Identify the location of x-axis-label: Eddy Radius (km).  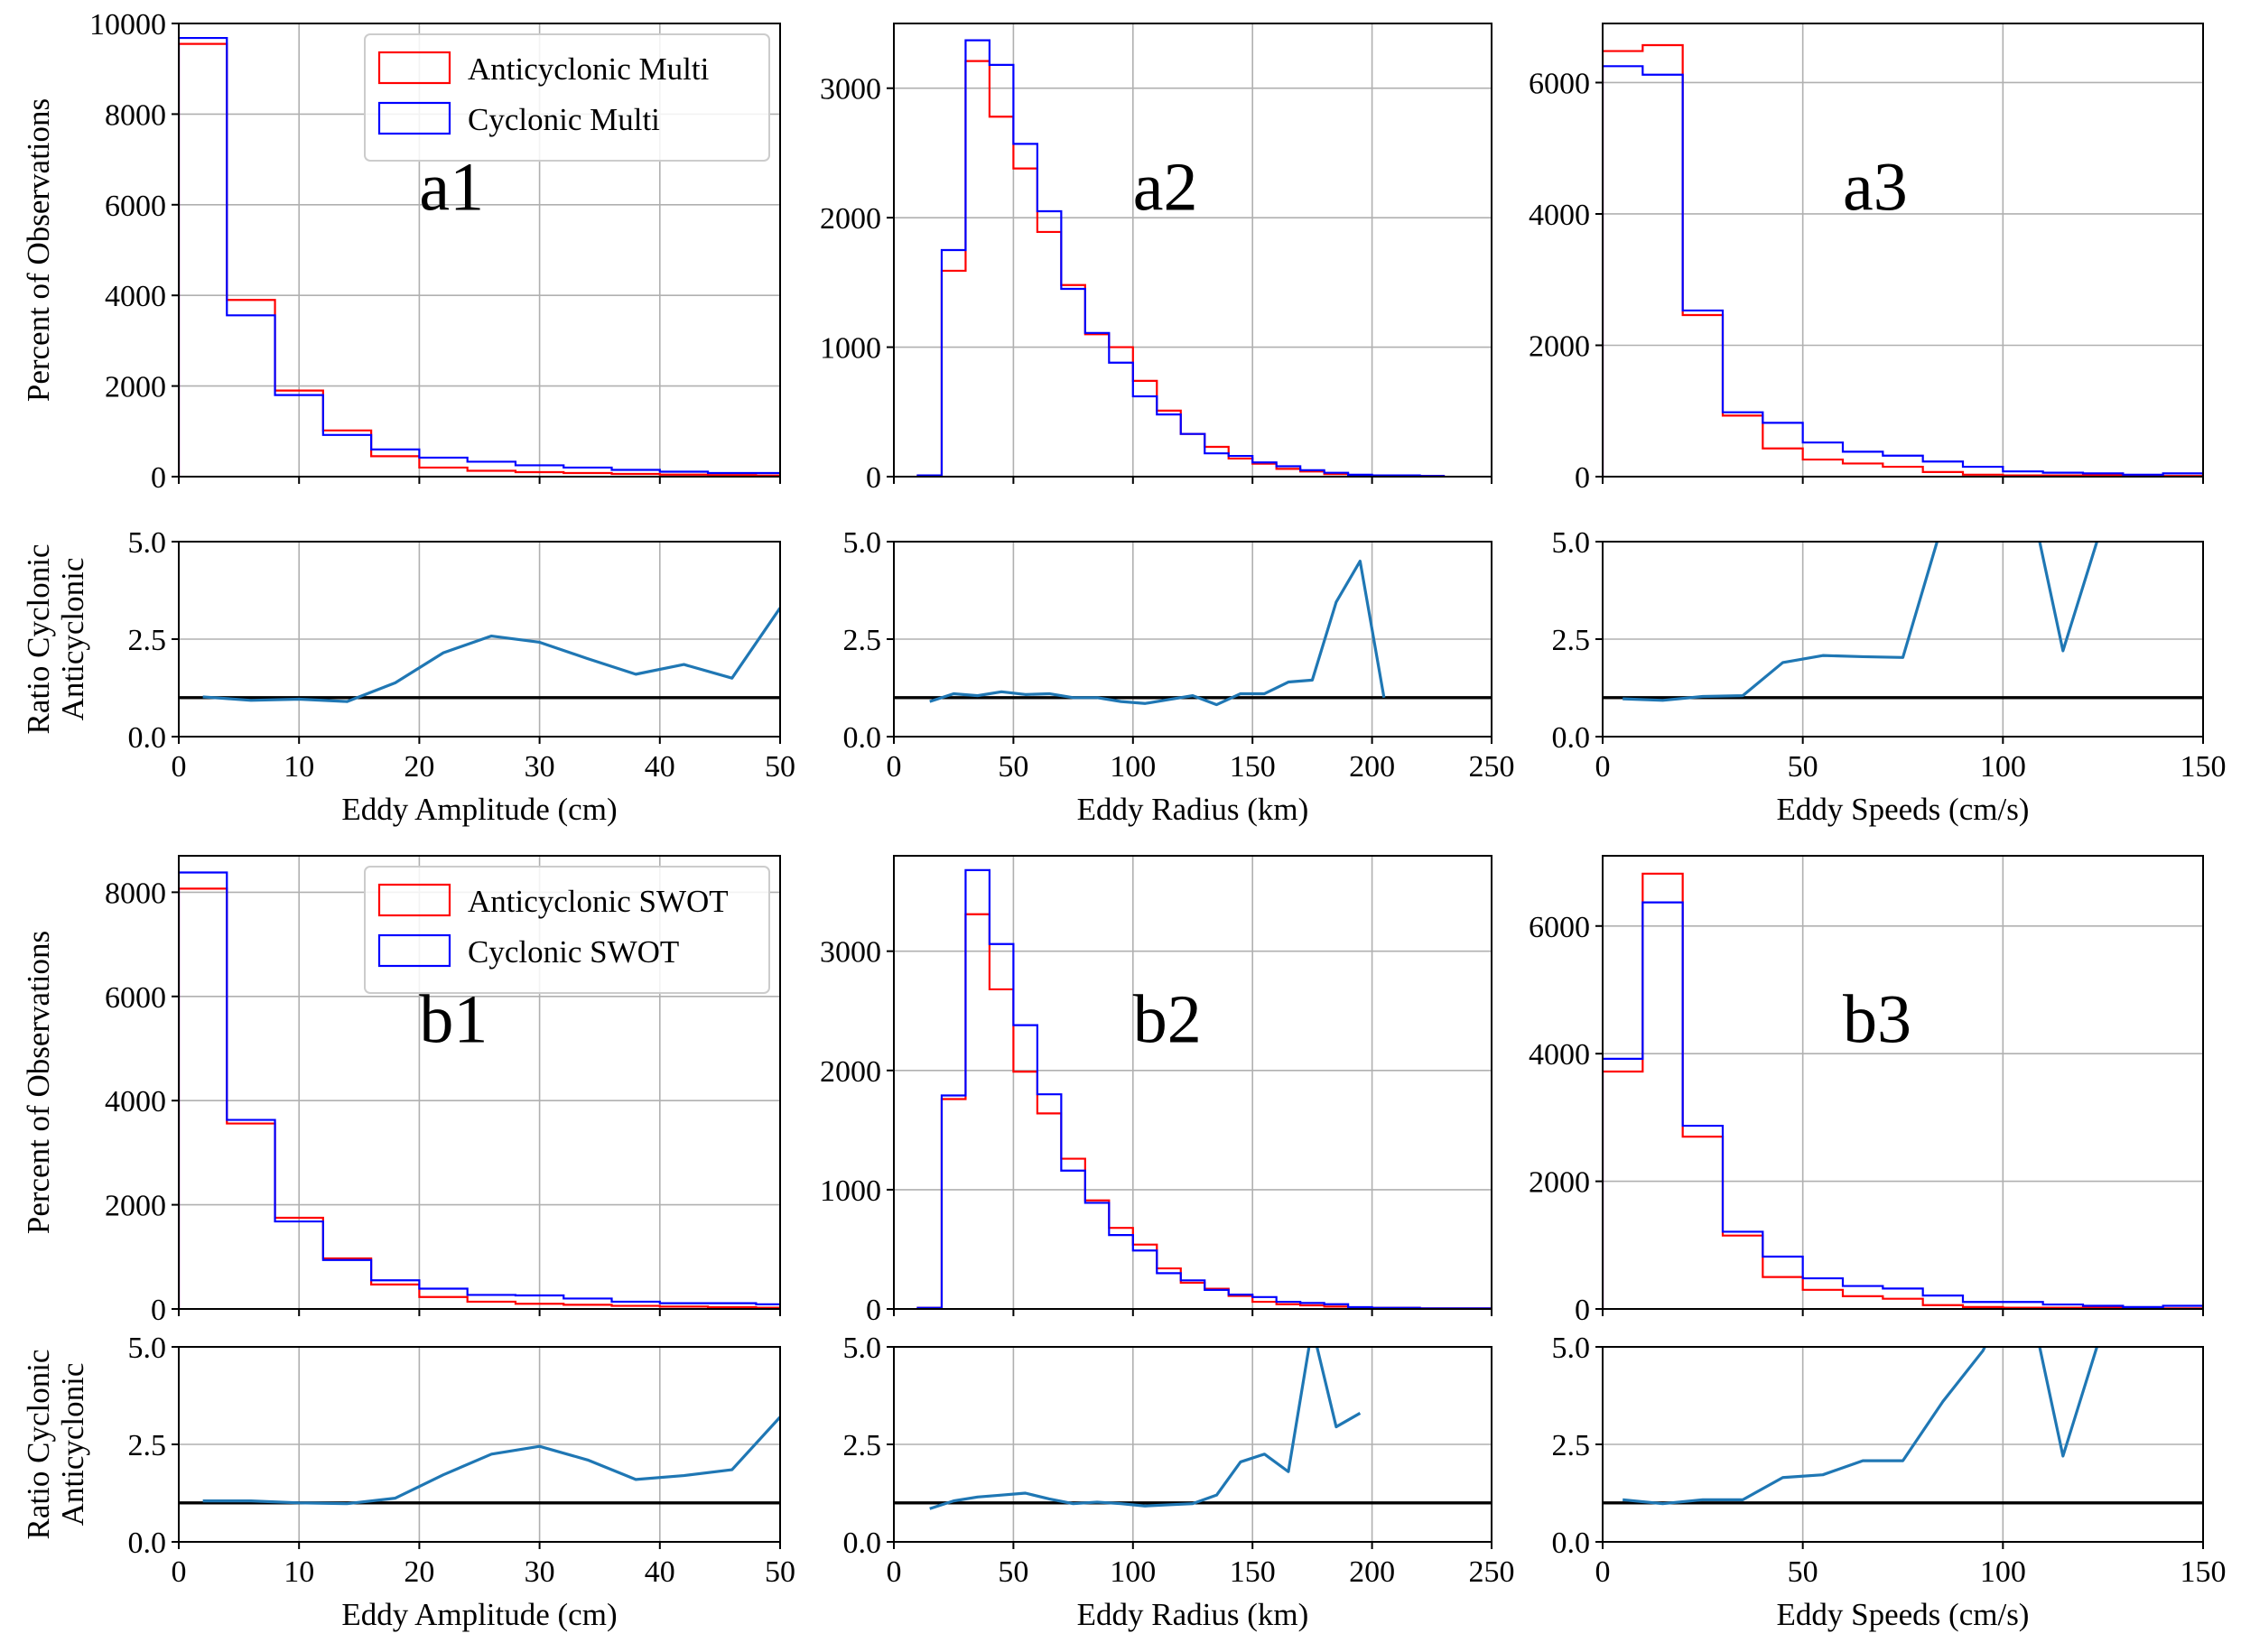
(1193, 809).